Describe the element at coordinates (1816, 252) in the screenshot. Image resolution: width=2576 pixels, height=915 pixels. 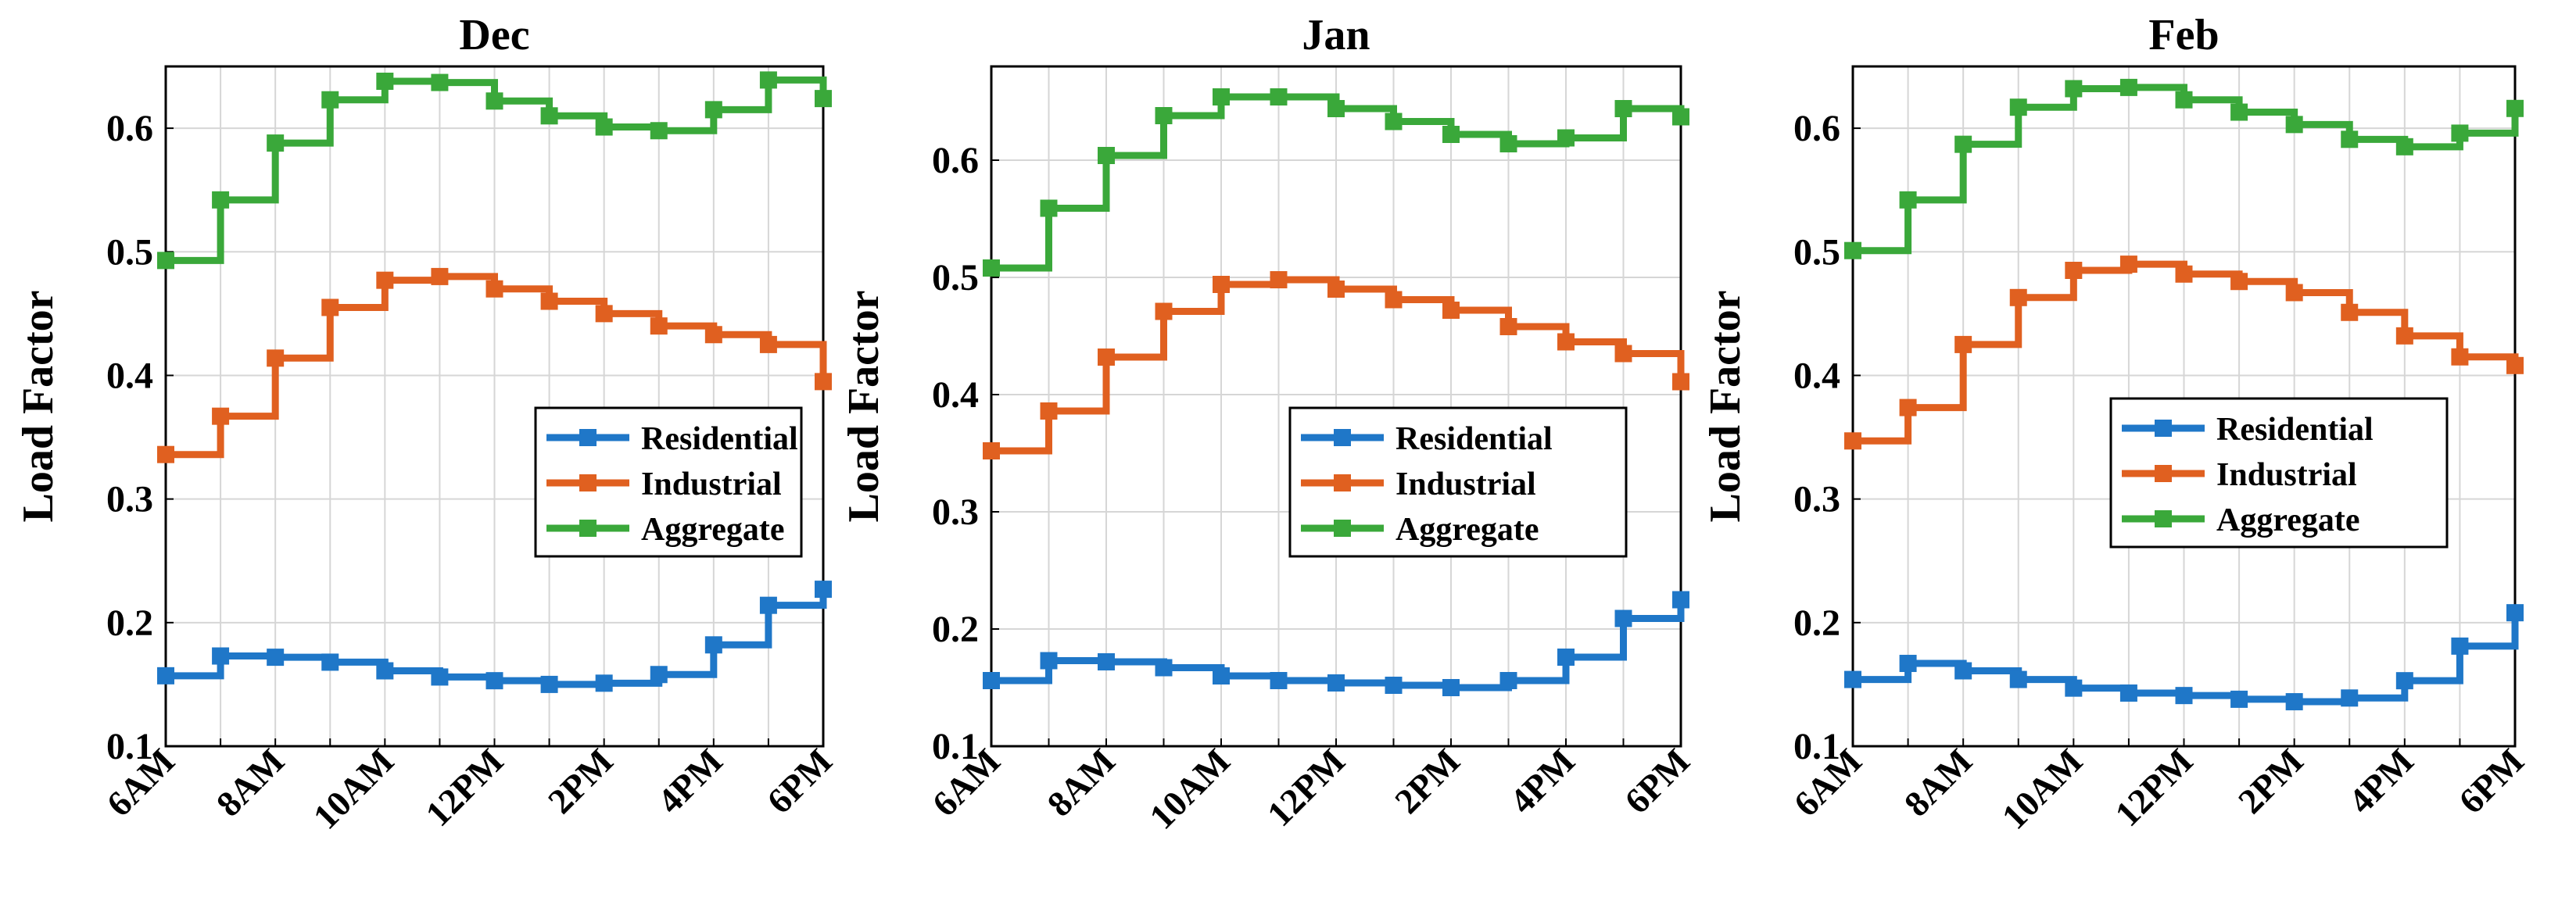
I see `y-tick-label: 0.5` at that location.